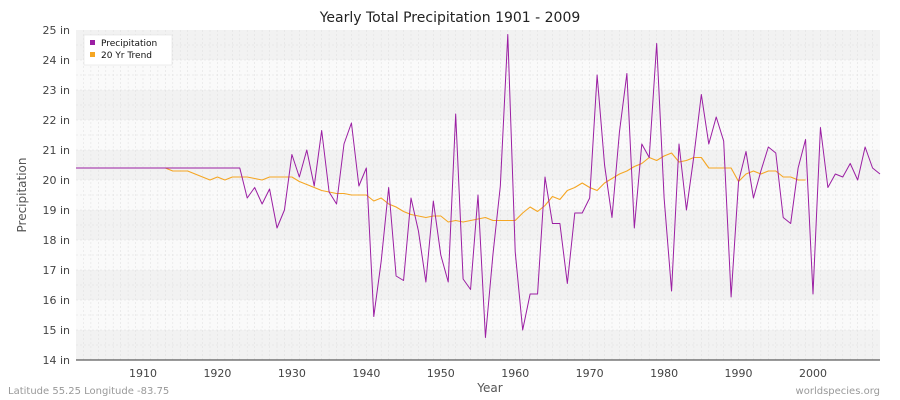 Image resolution: width=900 pixels, height=400 pixels. Describe the element at coordinates (217, 373) in the screenshot. I see `x-tick-label: 1920` at that location.